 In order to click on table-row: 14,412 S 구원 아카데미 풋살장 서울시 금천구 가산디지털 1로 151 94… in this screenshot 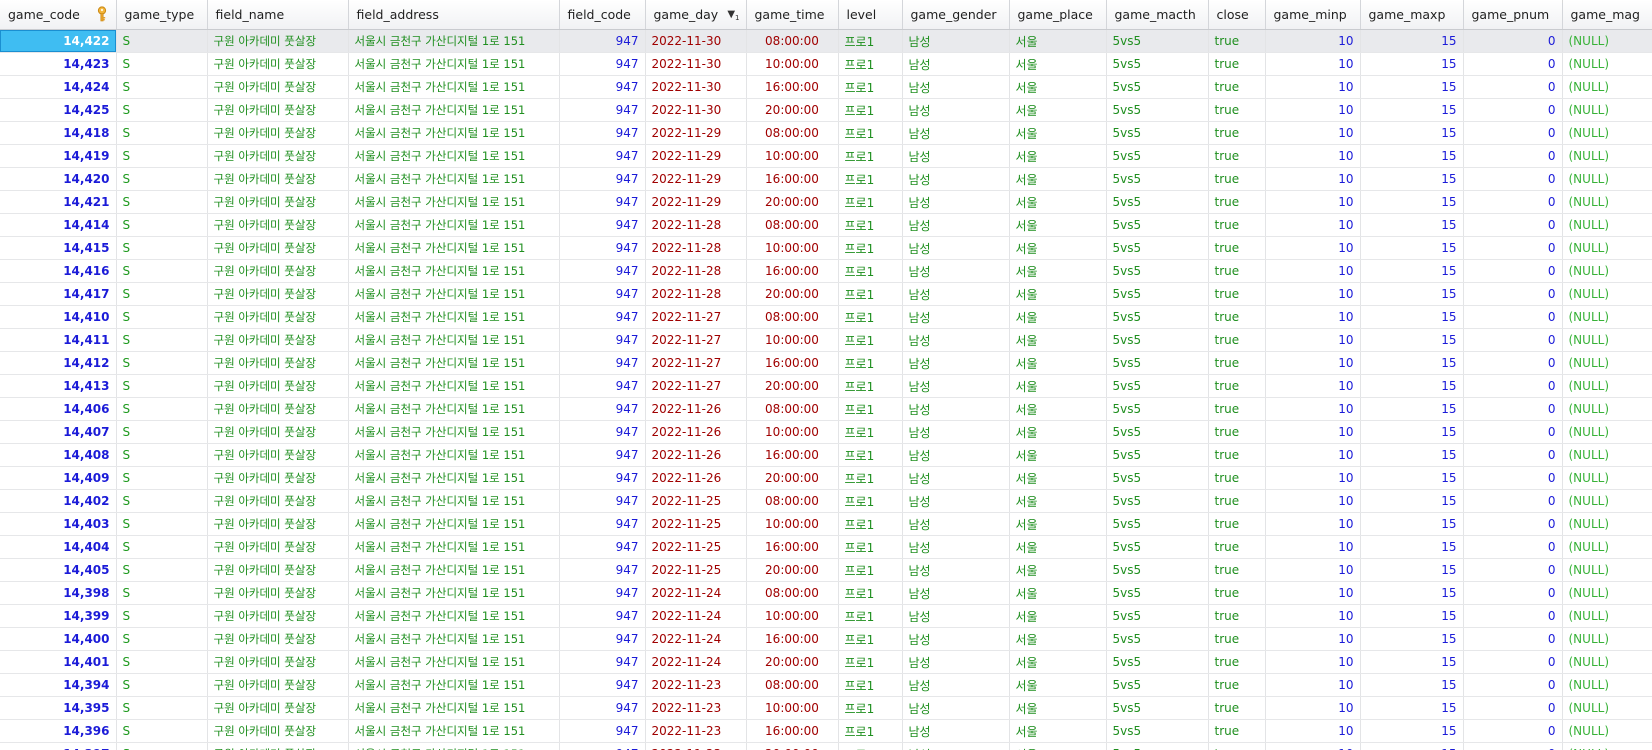, I will do `click(826, 363)`.